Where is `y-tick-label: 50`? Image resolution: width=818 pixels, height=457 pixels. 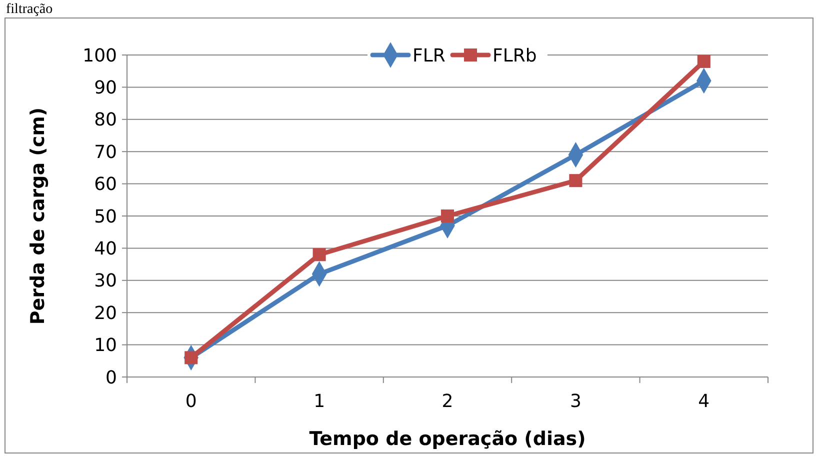
y-tick-label: 50 is located at coordinates (105, 217).